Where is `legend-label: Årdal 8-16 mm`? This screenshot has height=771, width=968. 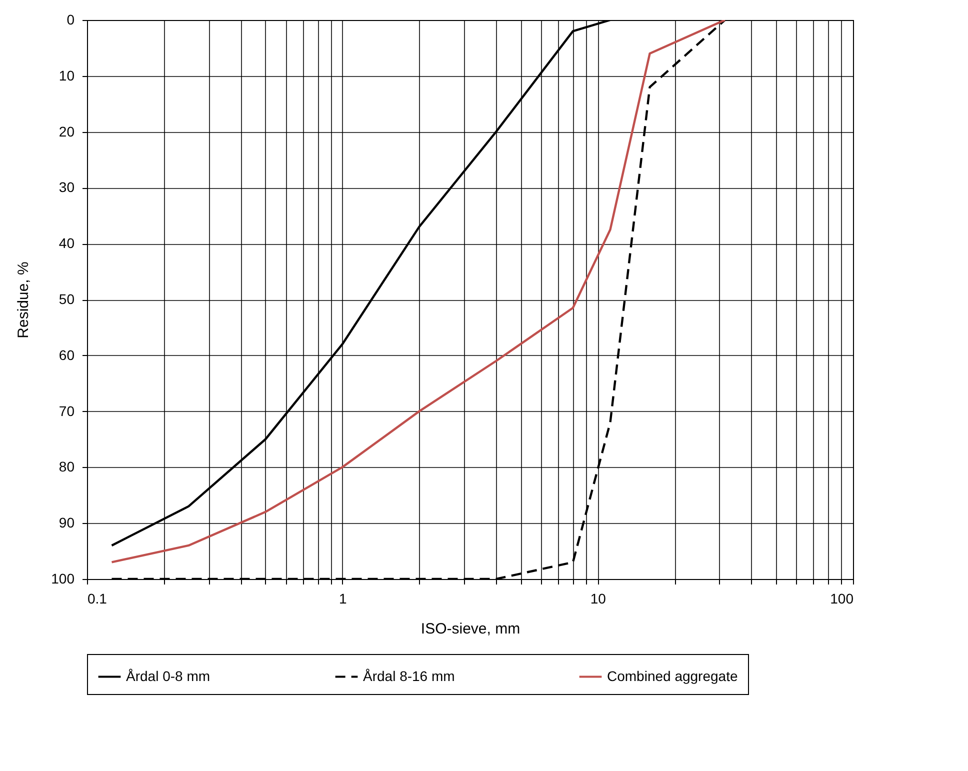
legend-label: Årdal 8-16 mm is located at coordinates (409, 676).